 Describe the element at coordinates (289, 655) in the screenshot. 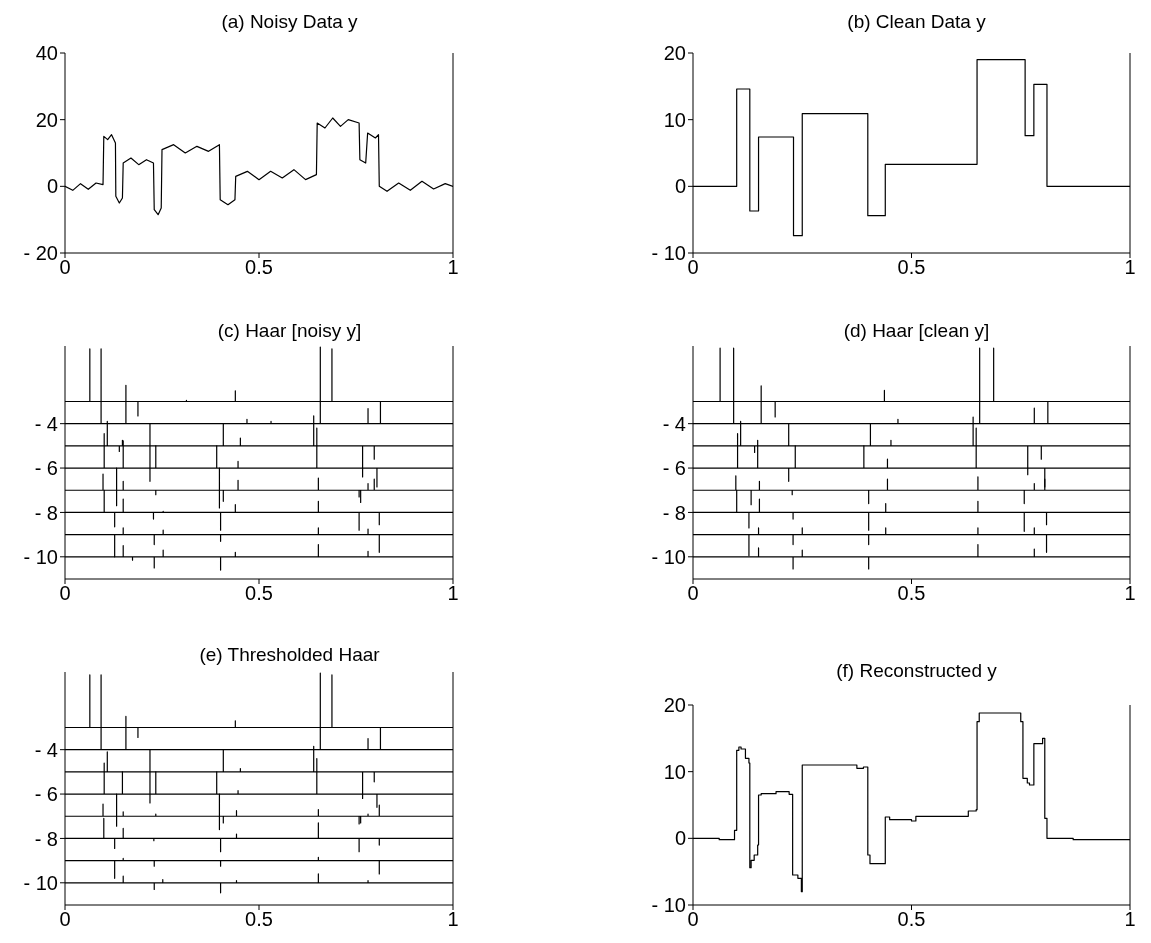

I see `chart-title: (e) Thresholded Haar` at that location.